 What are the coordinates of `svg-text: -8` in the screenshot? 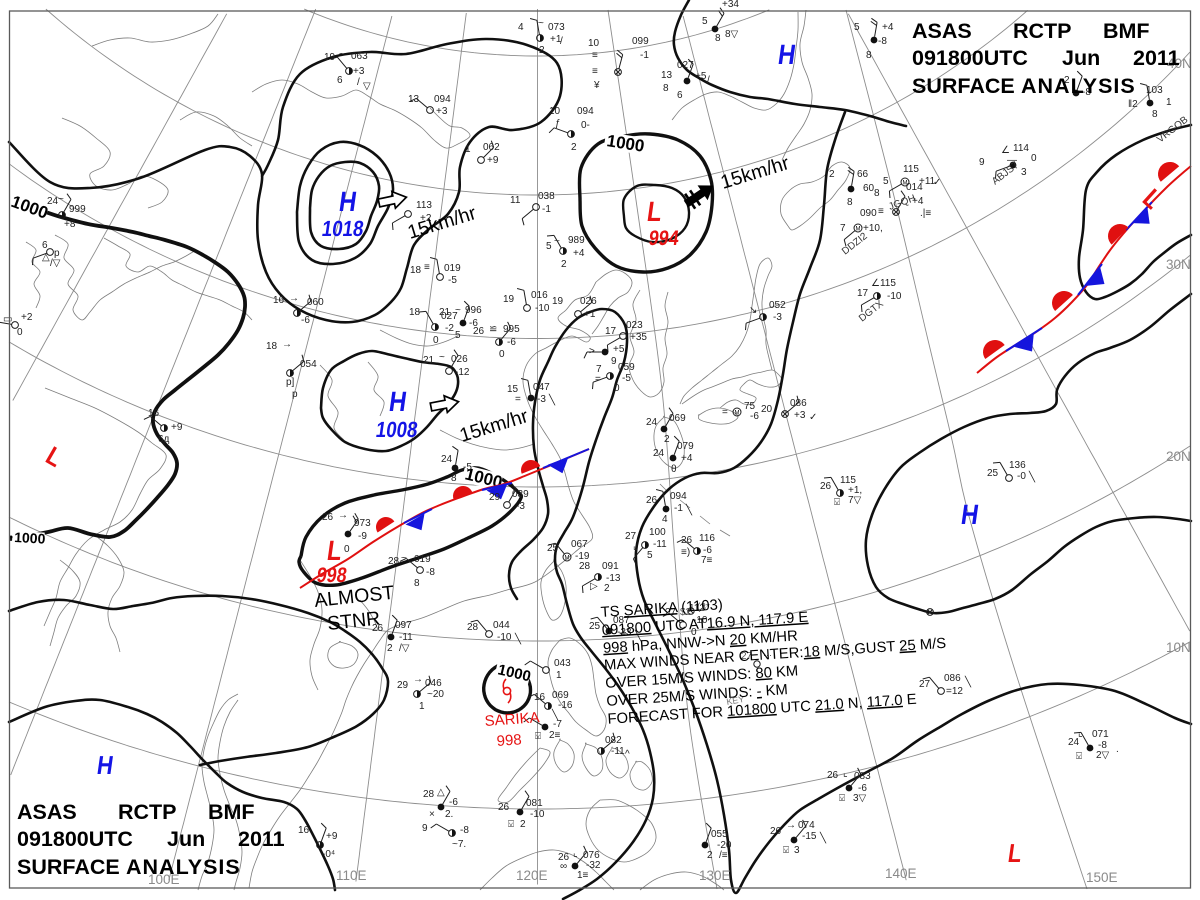 It's located at (1086, 92).